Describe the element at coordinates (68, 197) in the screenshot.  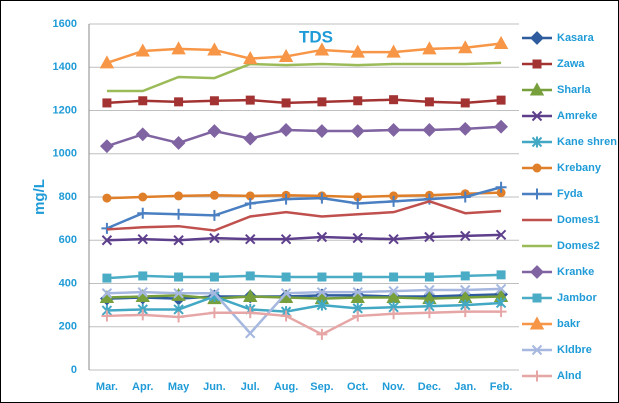
I see `y-tick-label: 800` at that location.